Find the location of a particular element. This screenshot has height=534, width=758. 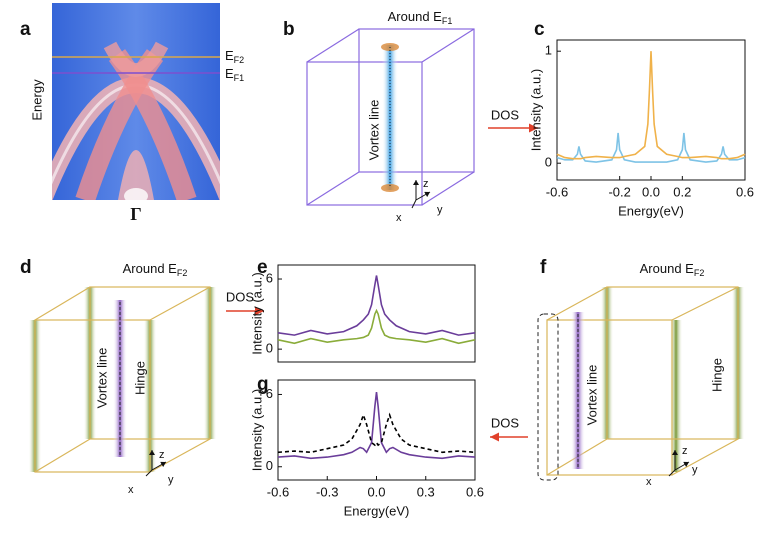

x-tick-label: -0.2 is located at coordinates (619, 191).